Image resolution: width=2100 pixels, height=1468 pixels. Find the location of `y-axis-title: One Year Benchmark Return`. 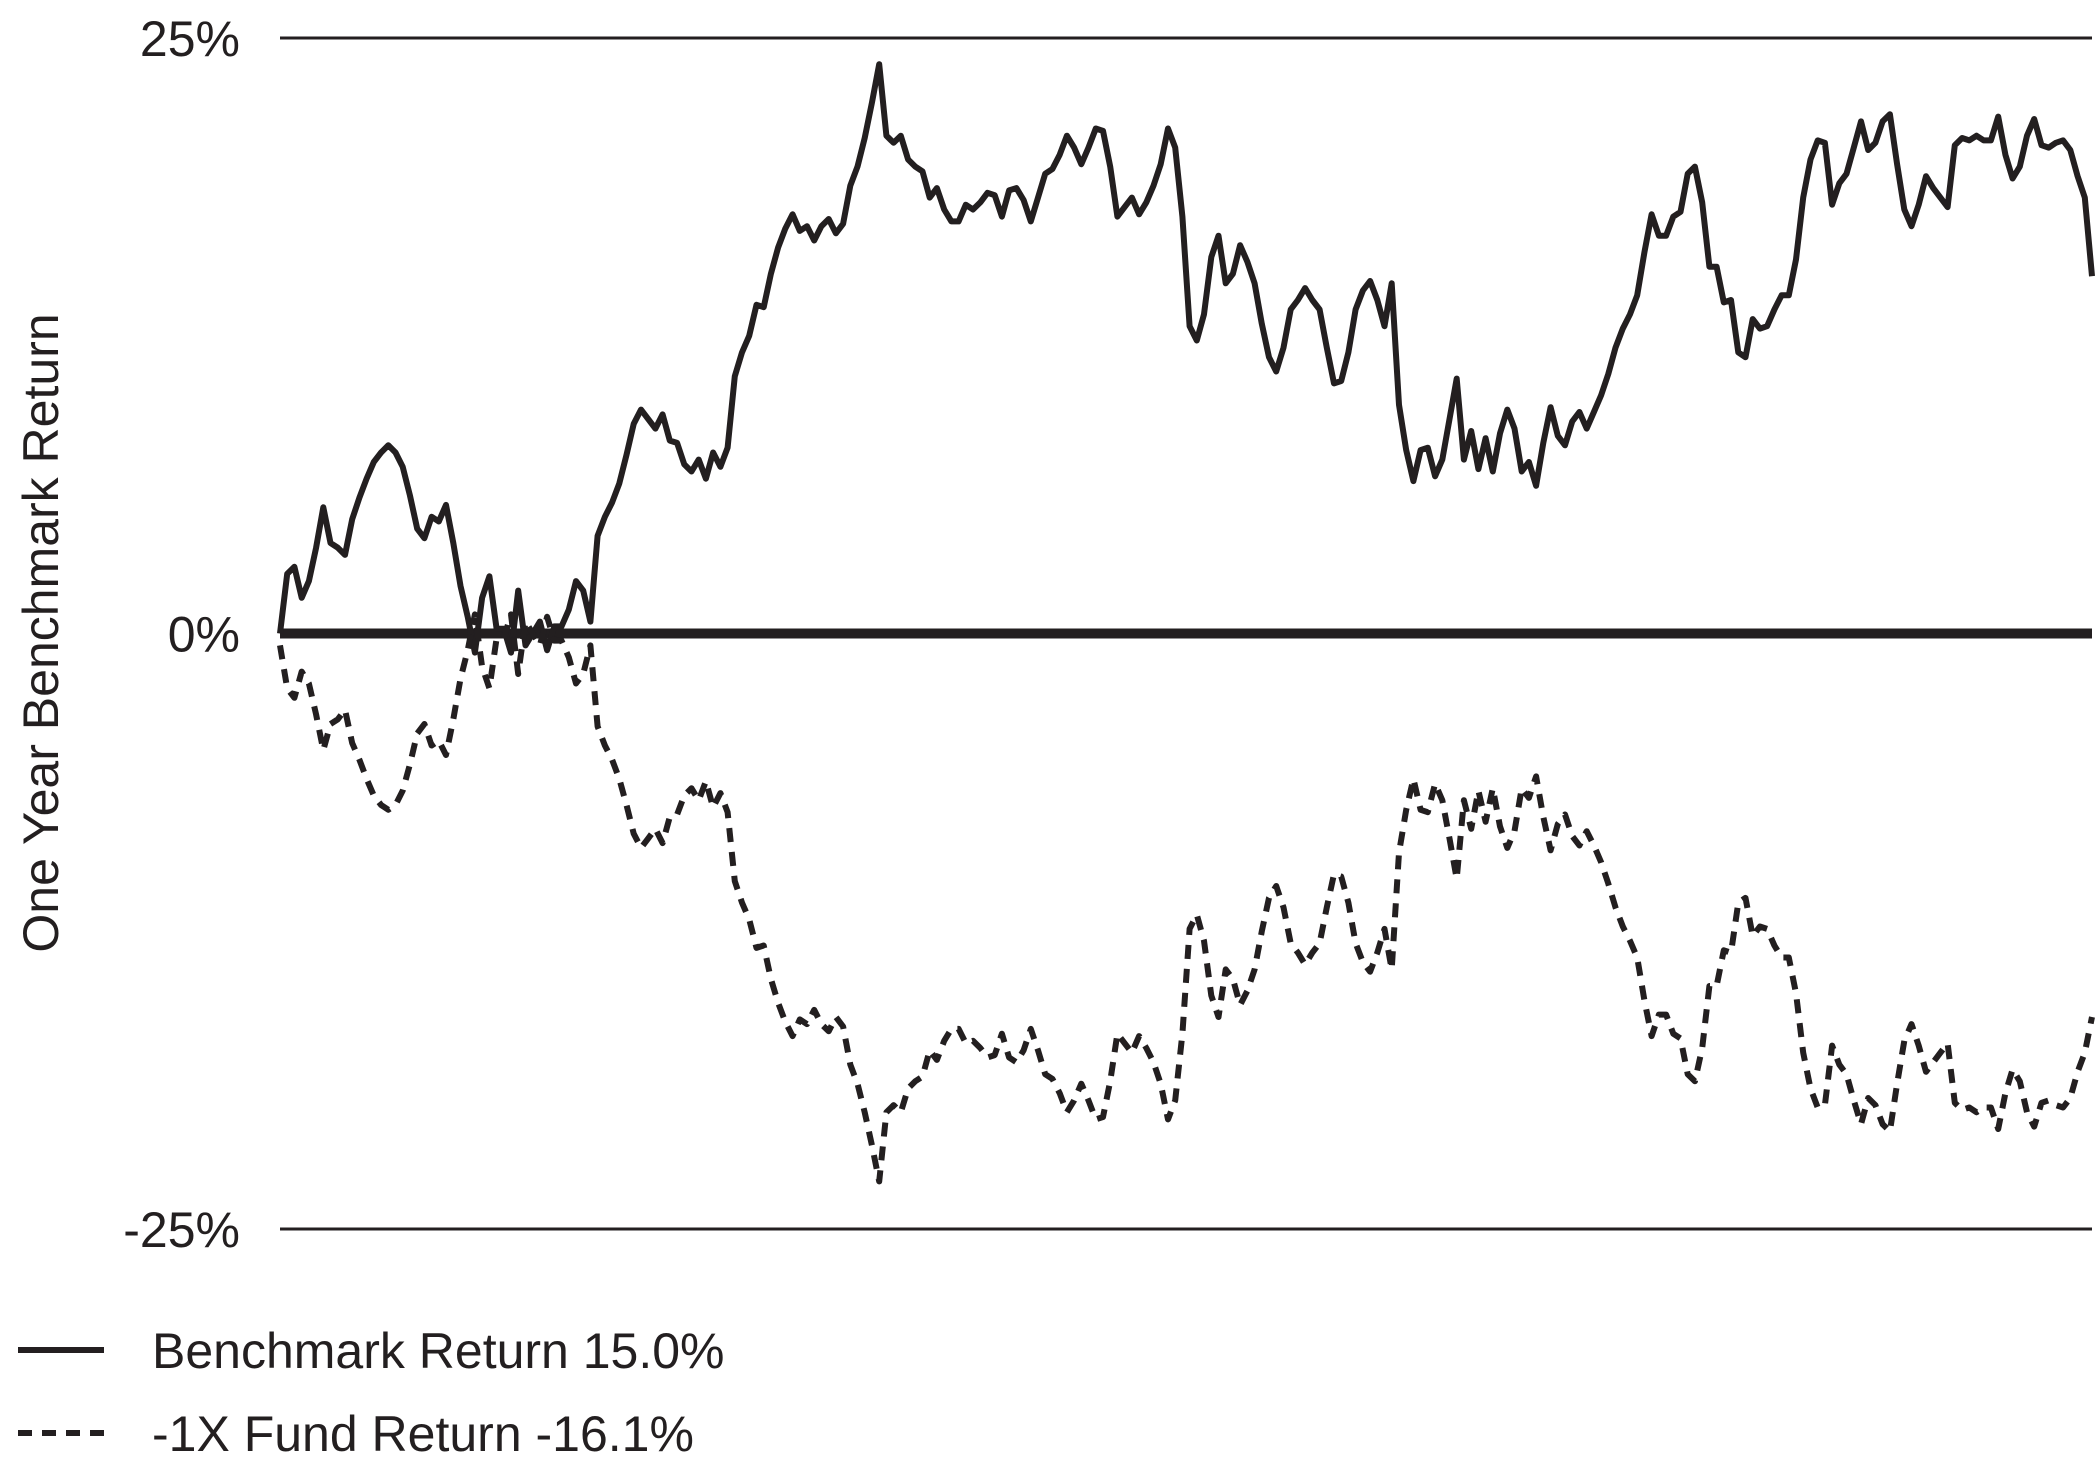

y-axis-title: One Year Benchmark Return is located at coordinates (41, 632).